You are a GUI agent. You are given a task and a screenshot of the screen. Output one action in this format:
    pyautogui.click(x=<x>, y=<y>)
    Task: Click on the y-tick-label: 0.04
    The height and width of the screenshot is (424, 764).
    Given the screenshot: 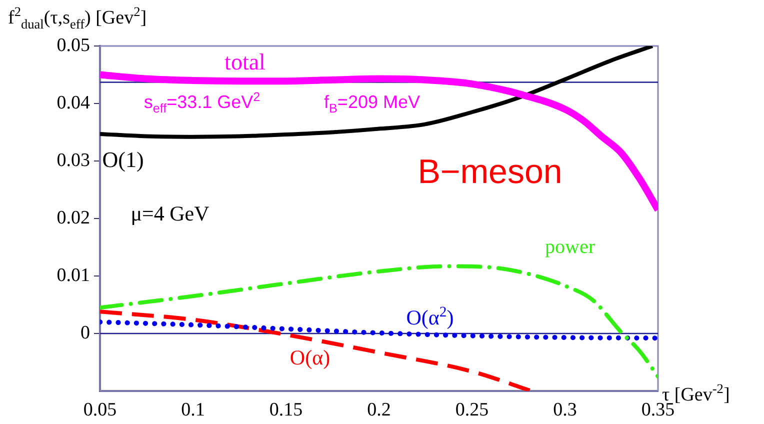 What is the action you would take?
    pyautogui.click(x=73, y=103)
    